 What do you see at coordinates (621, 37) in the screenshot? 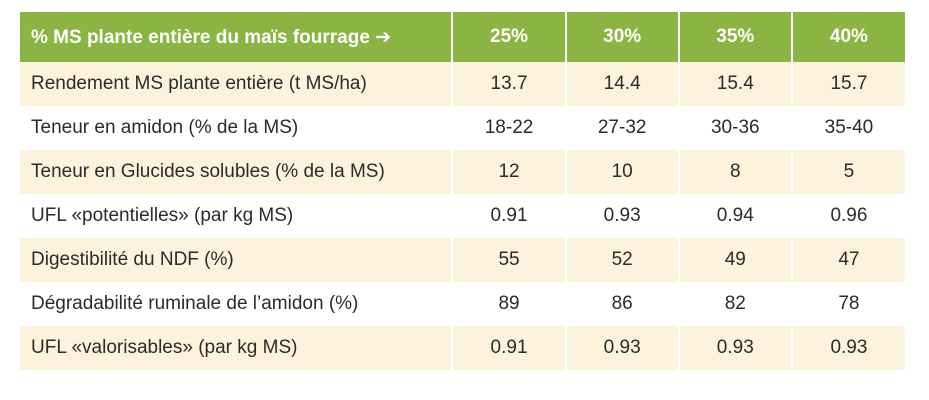
I see `header-cell-30: 30%` at bounding box center [621, 37].